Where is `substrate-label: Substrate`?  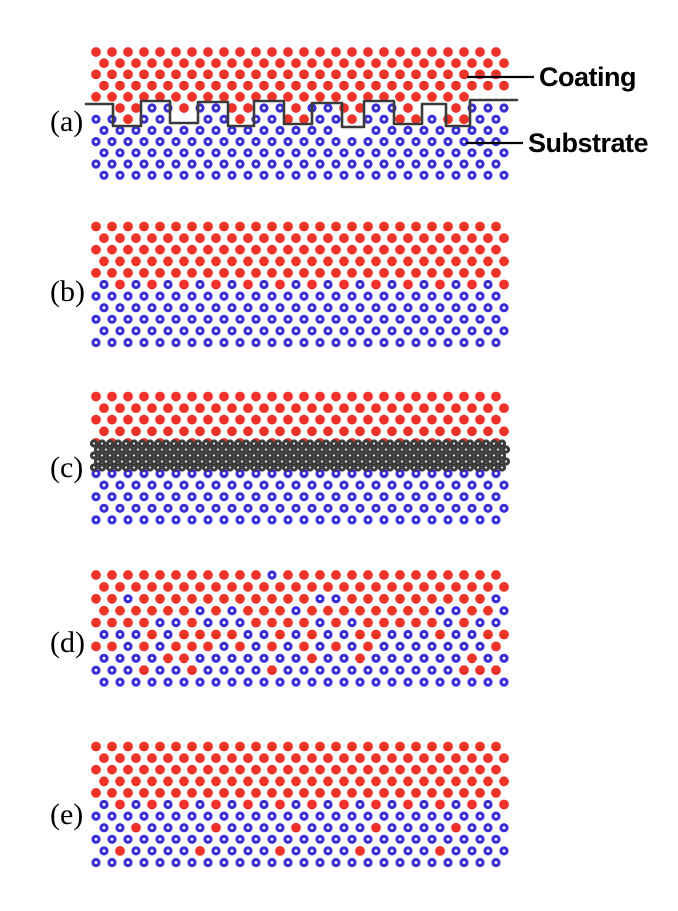
substrate-label: Substrate is located at coordinates (588, 143).